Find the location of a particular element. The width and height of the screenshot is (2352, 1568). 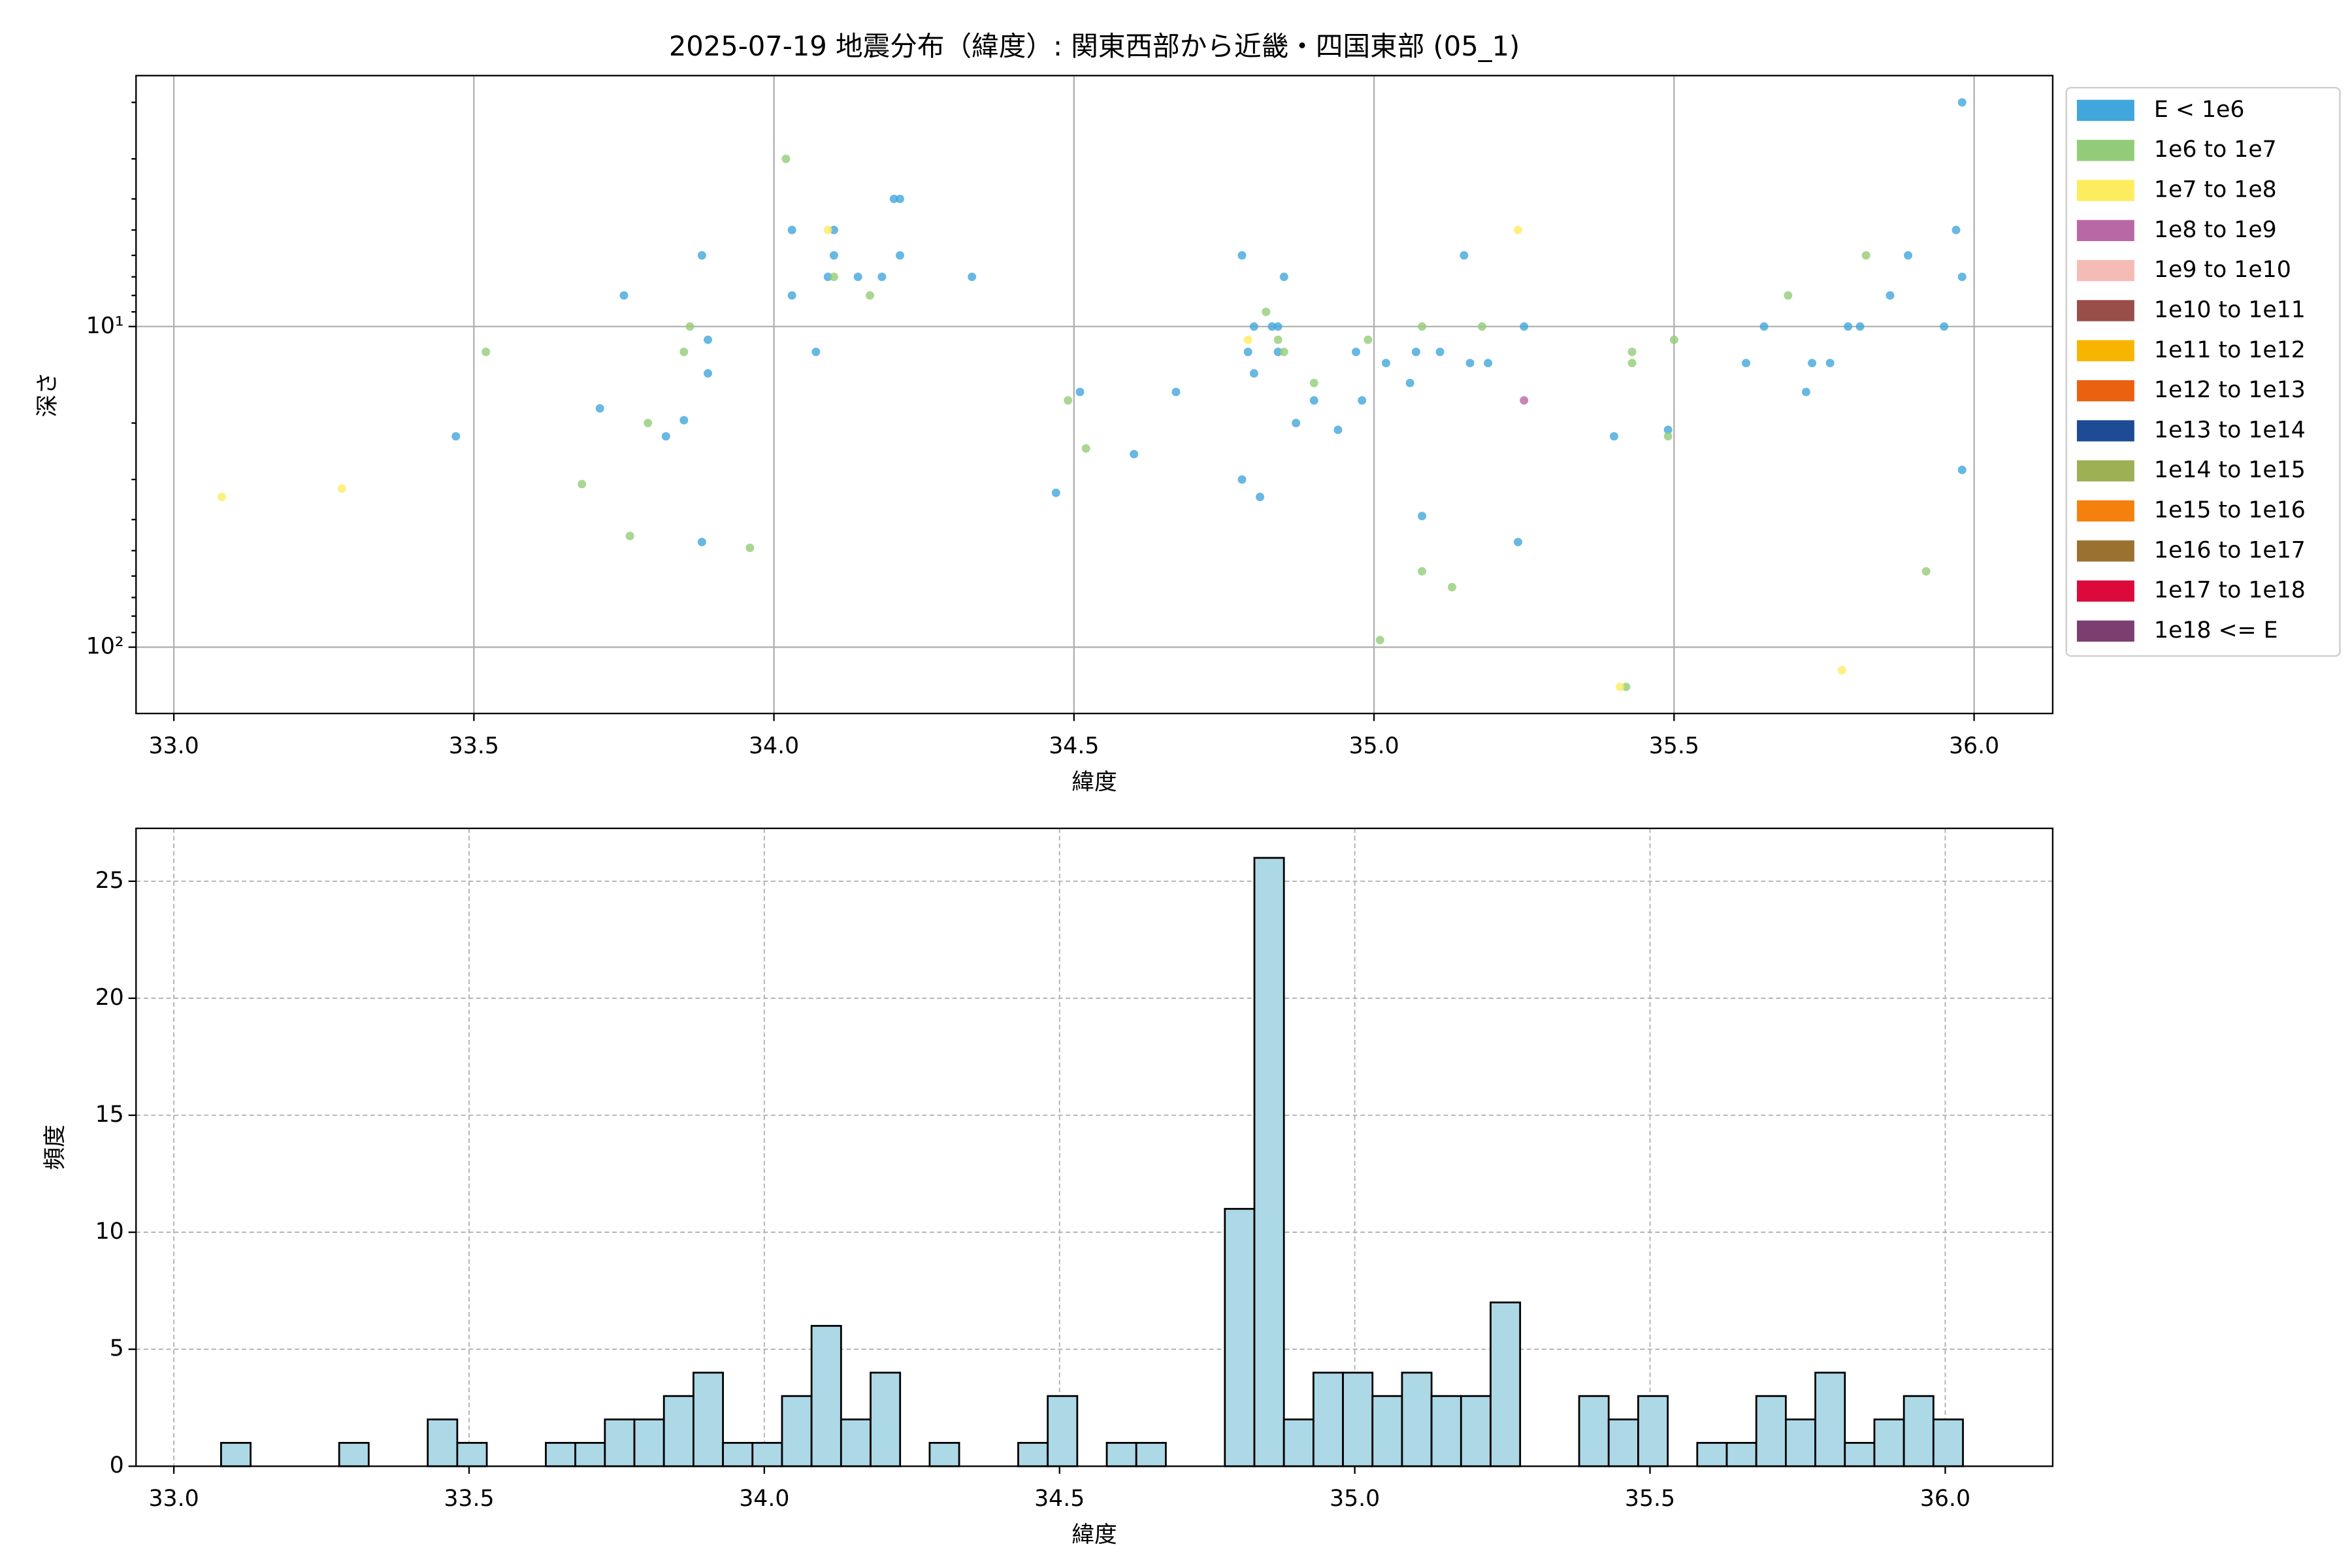

legend-label: 1e9 to 1e10 is located at coordinates (2222, 270).